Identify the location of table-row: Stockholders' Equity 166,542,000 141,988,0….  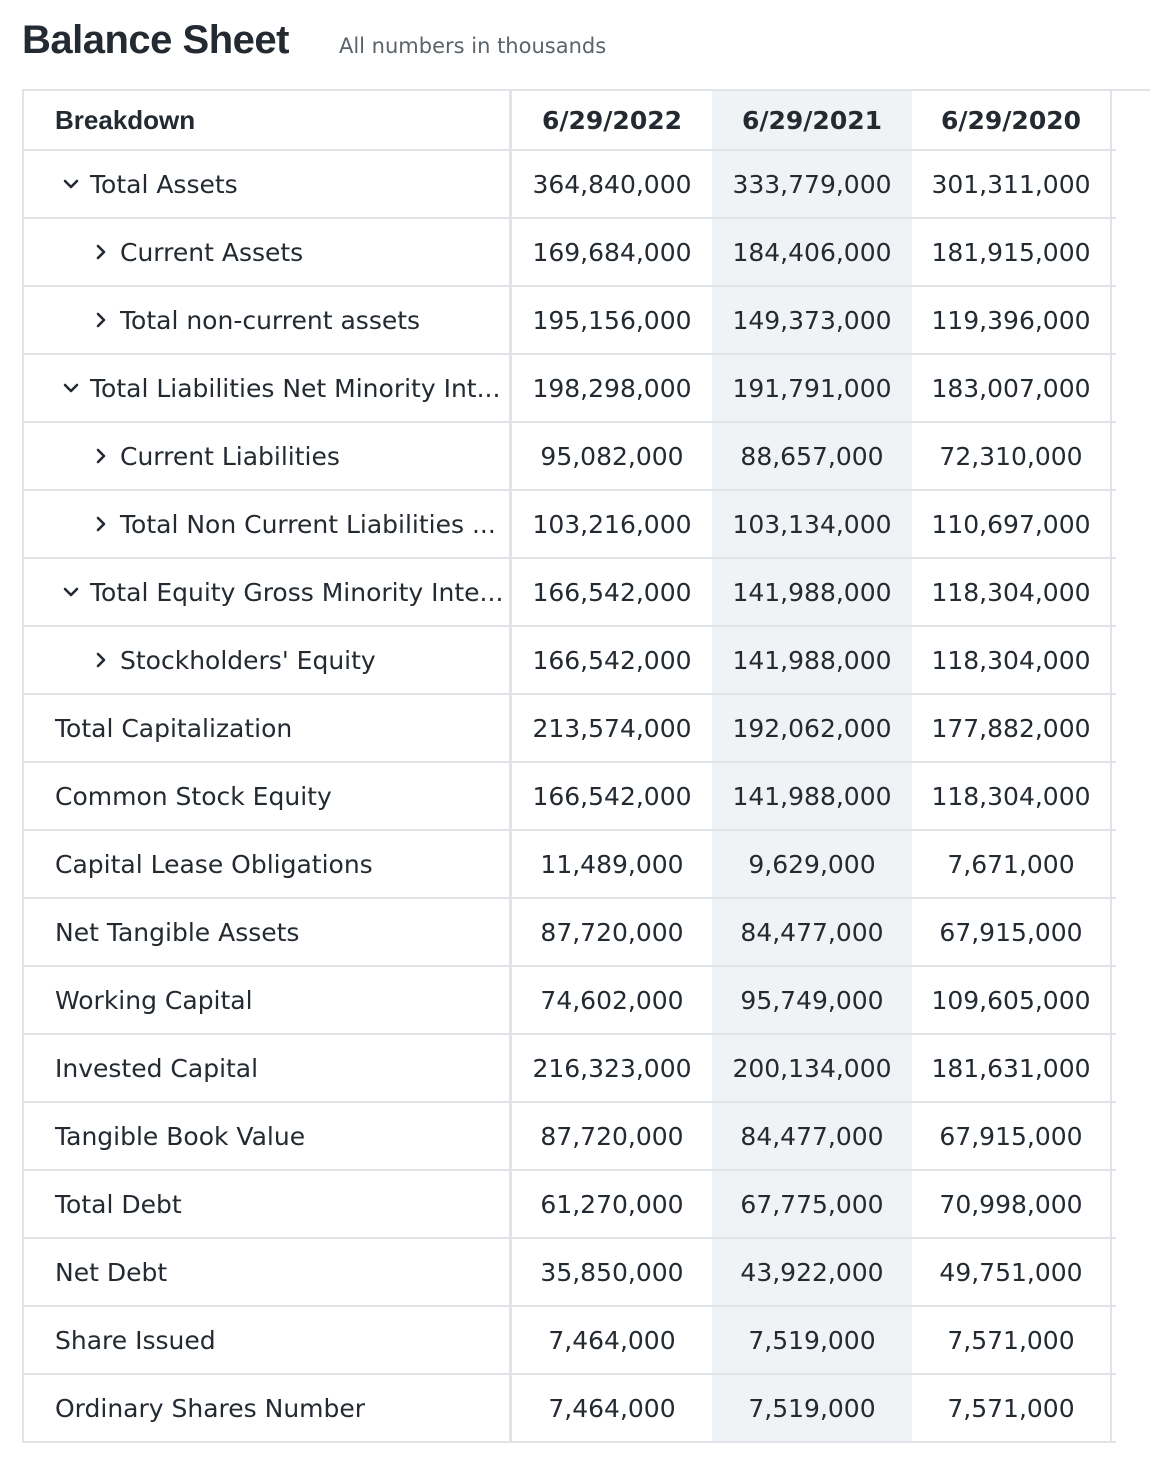
(569, 661).